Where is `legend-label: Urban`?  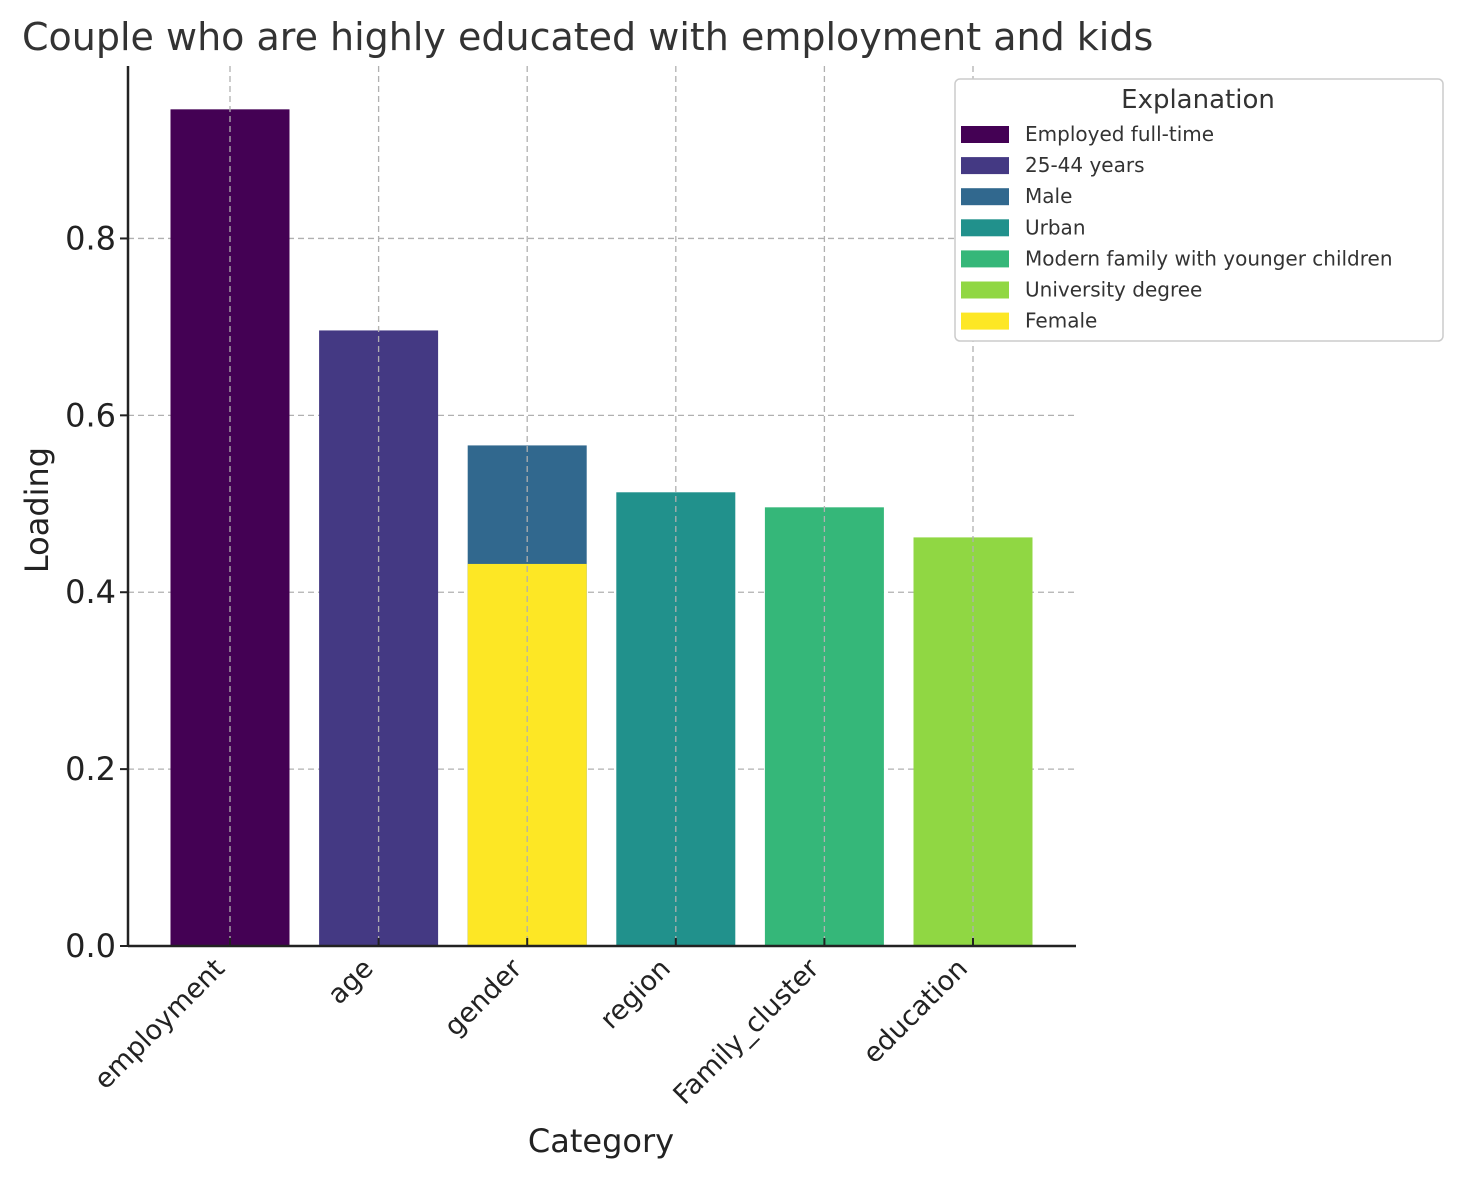 legend-label: Urban is located at coordinates (1055, 227).